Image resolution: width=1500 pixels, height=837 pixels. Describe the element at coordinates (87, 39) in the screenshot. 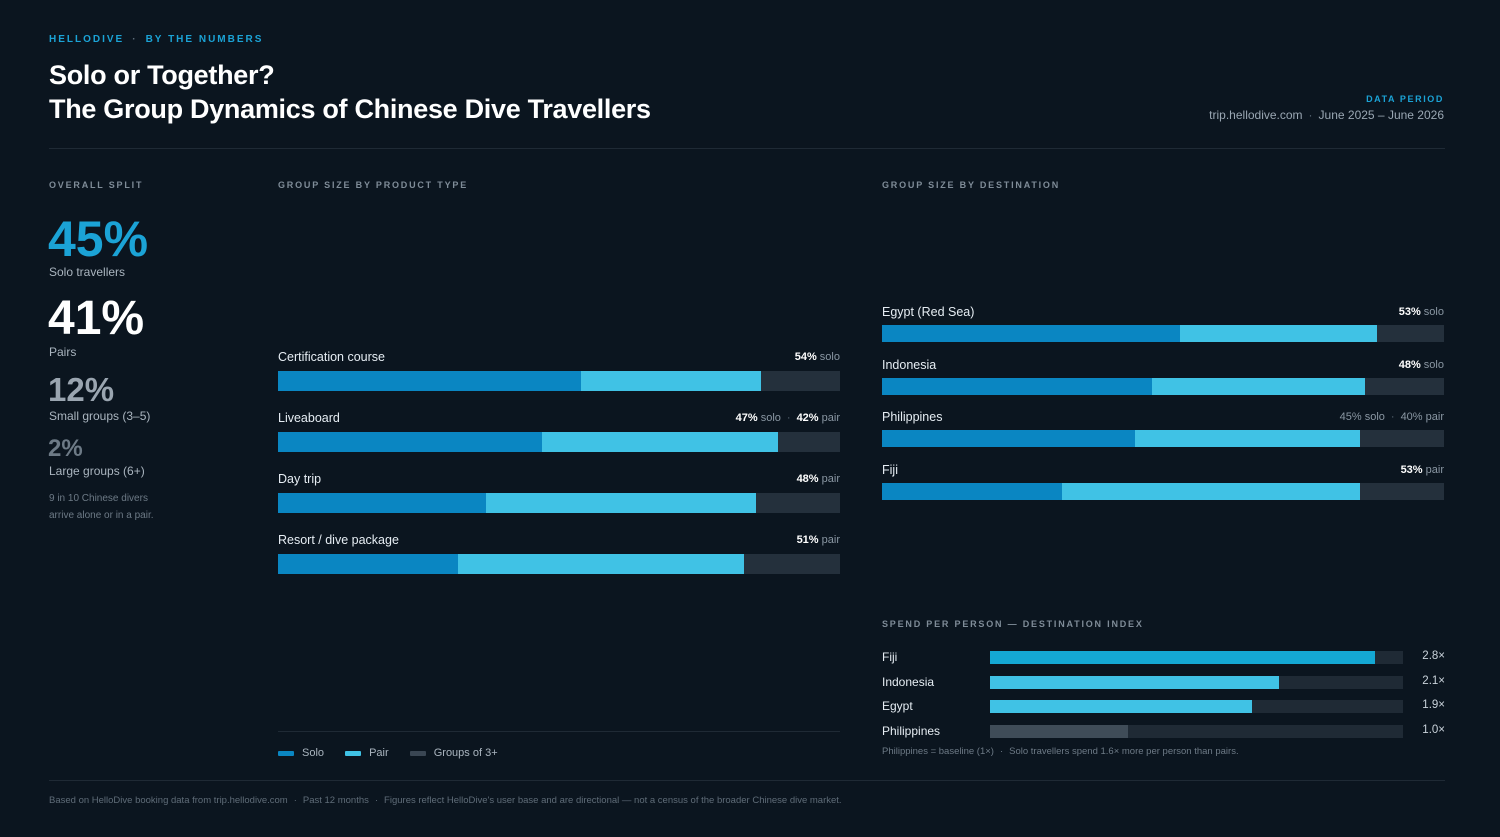

I see `brand-label: HELLODIVE` at that location.